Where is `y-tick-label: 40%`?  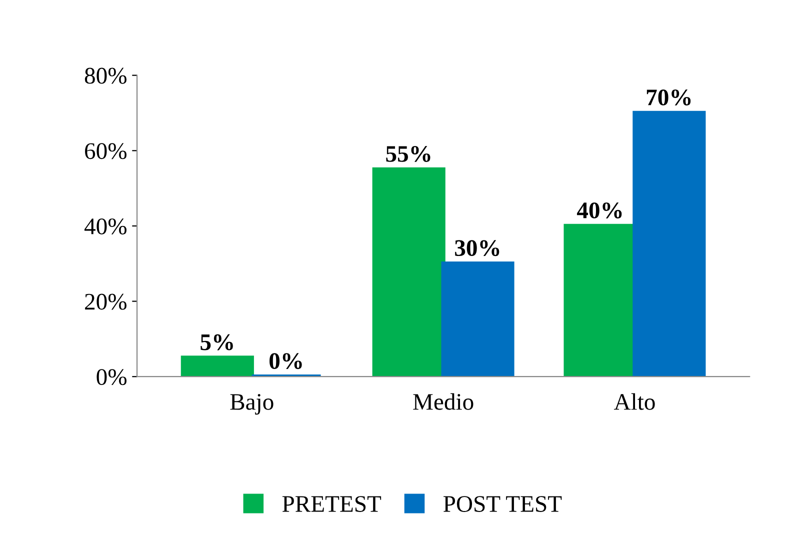
y-tick-label: 40% is located at coordinates (105, 226).